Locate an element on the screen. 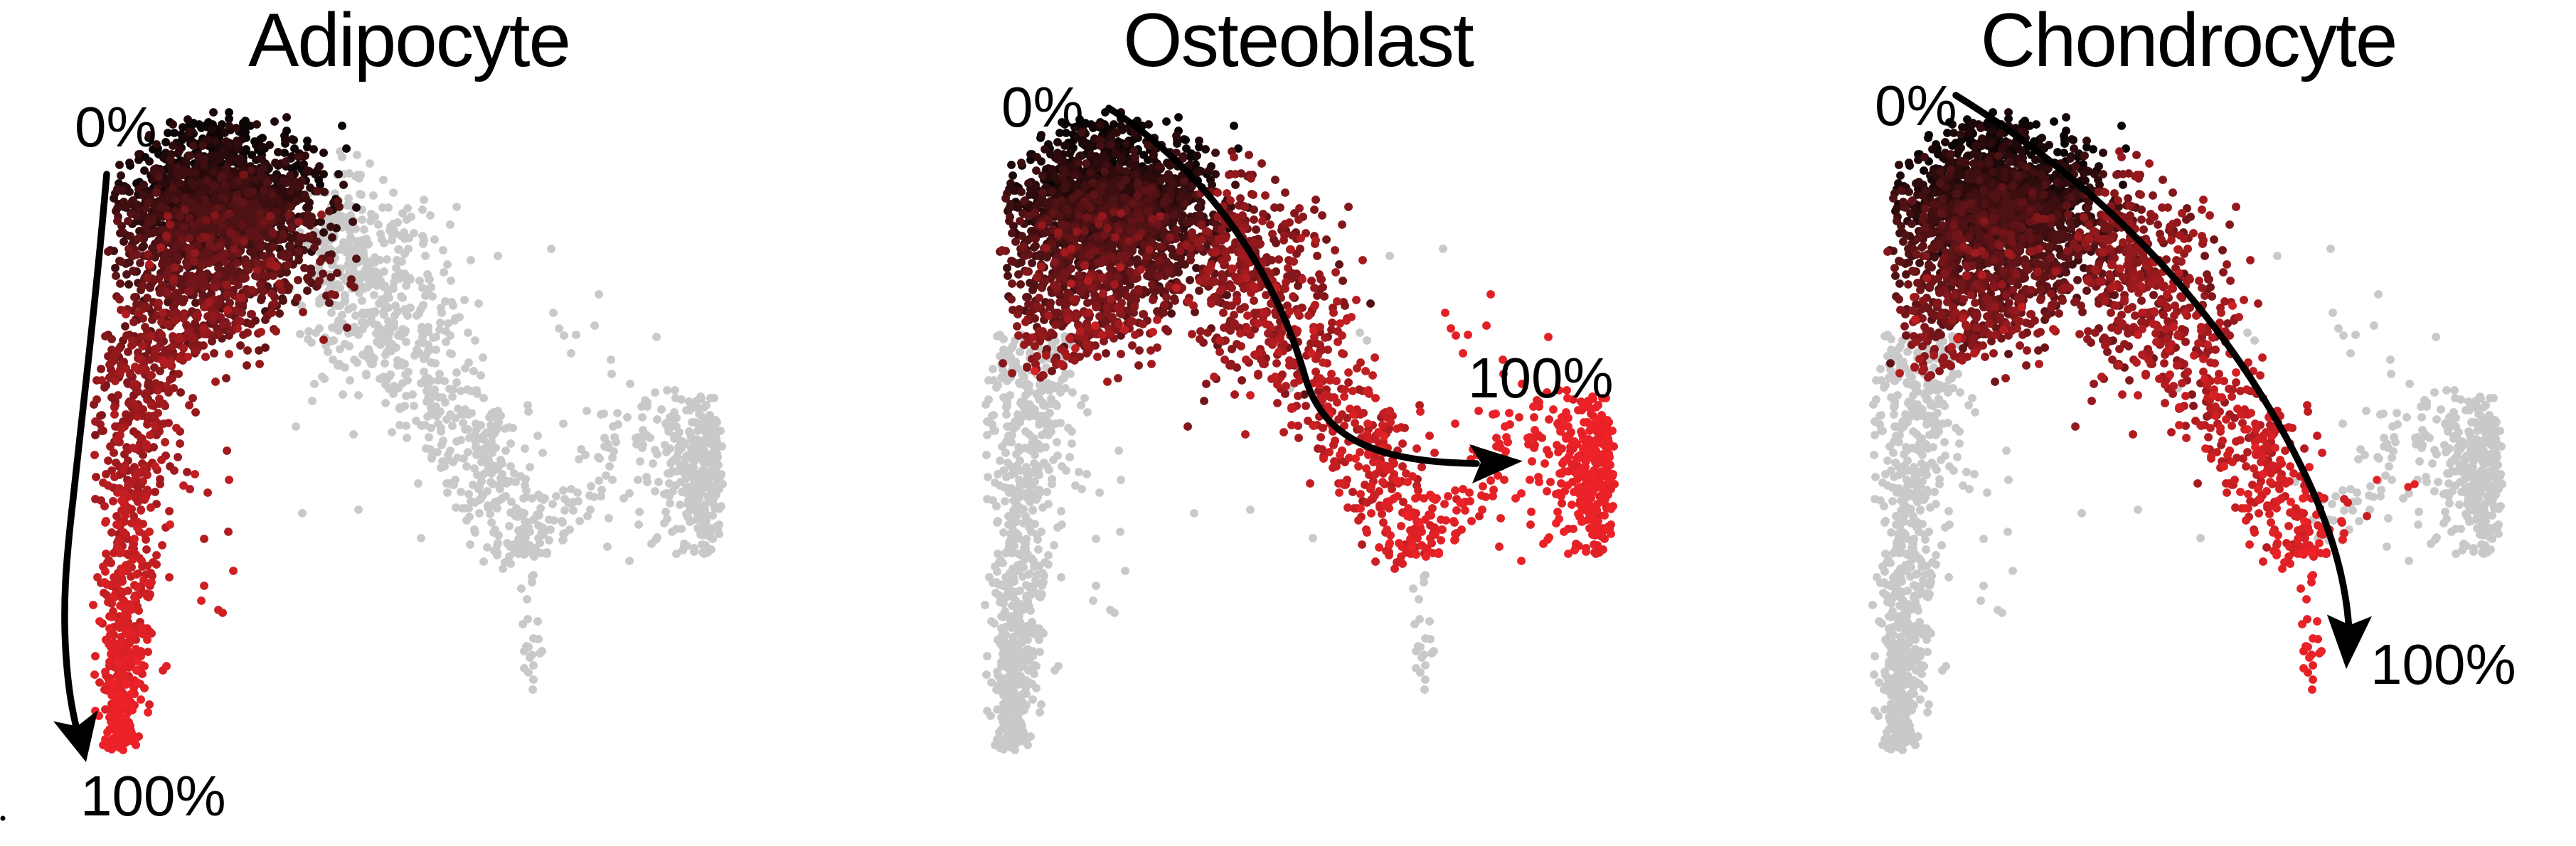 This screenshot has height=846, width=2576. svg-text: Adipocyte is located at coordinates (409, 41).